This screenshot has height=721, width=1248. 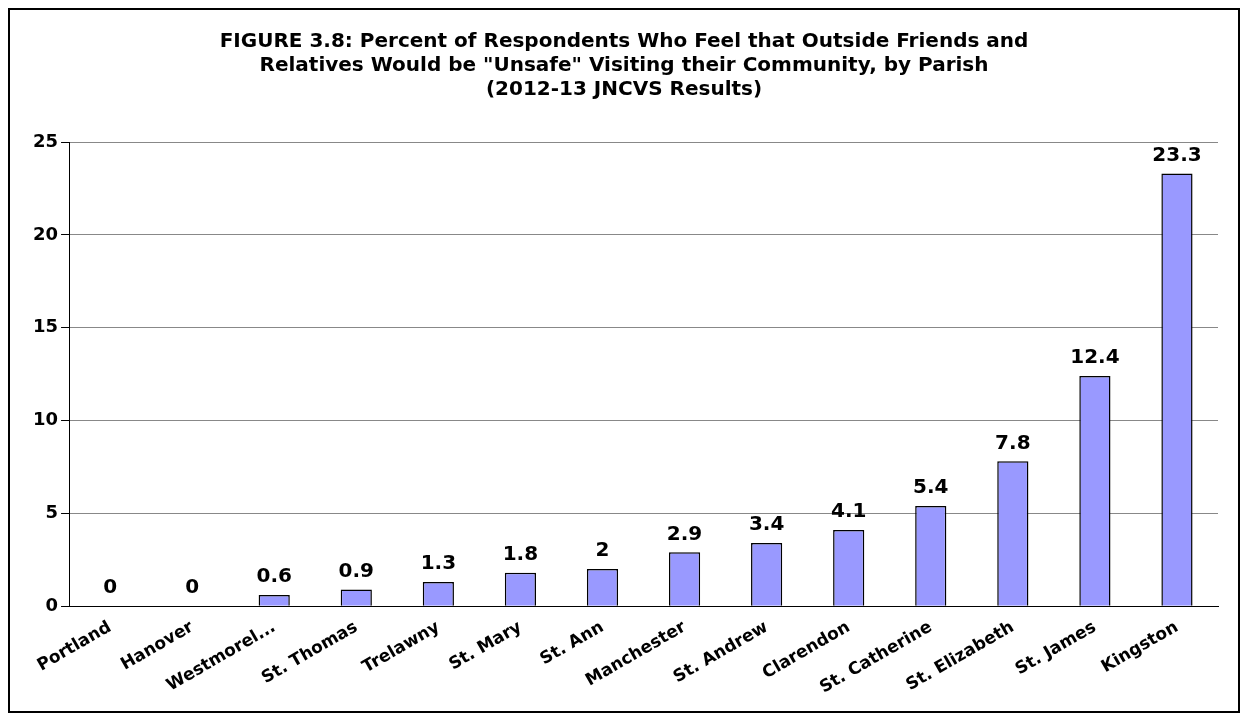 What do you see at coordinates (602, 549) in the screenshot?
I see `data-label: 2` at bounding box center [602, 549].